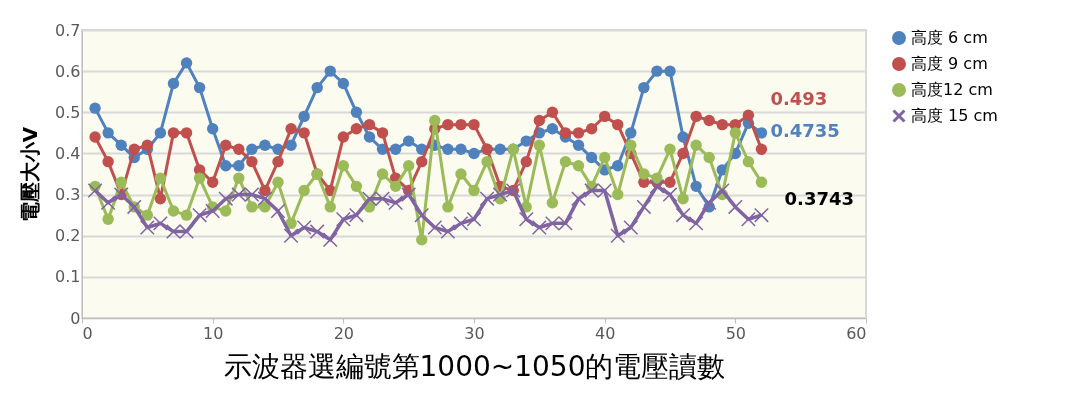 This screenshot has width=1078, height=412. I want to click on x-axis-title: 示波器選編號第1000~1050的電壓讀數, so click(474, 366).